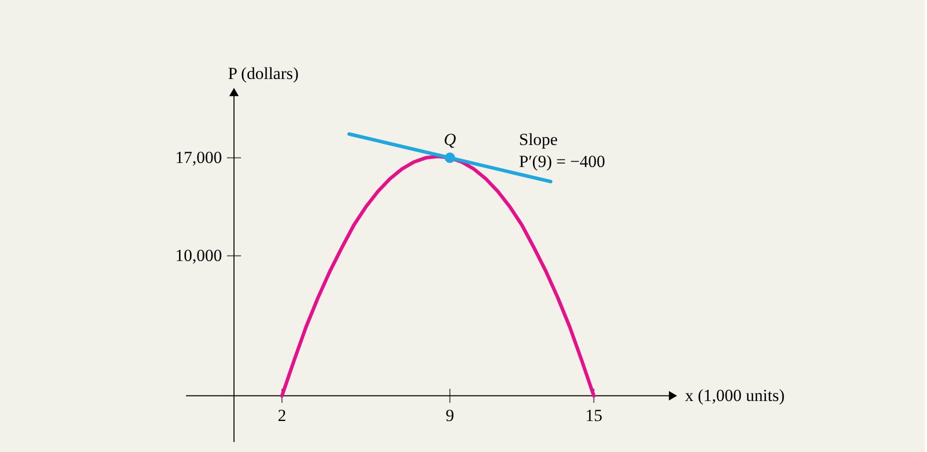 The height and width of the screenshot is (452, 927). Describe the element at coordinates (450, 415) in the screenshot. I see `x-tick-label: 9` at that location.